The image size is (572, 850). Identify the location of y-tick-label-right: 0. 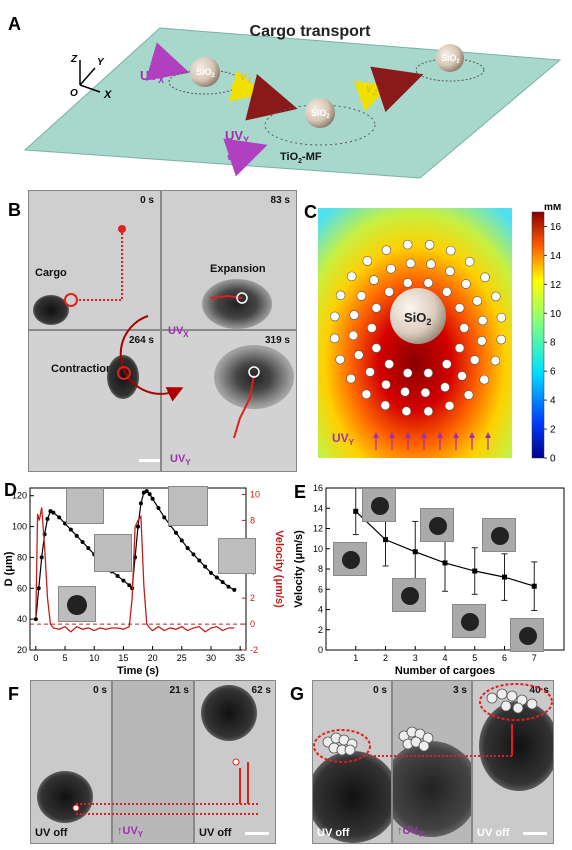
(252, 624).